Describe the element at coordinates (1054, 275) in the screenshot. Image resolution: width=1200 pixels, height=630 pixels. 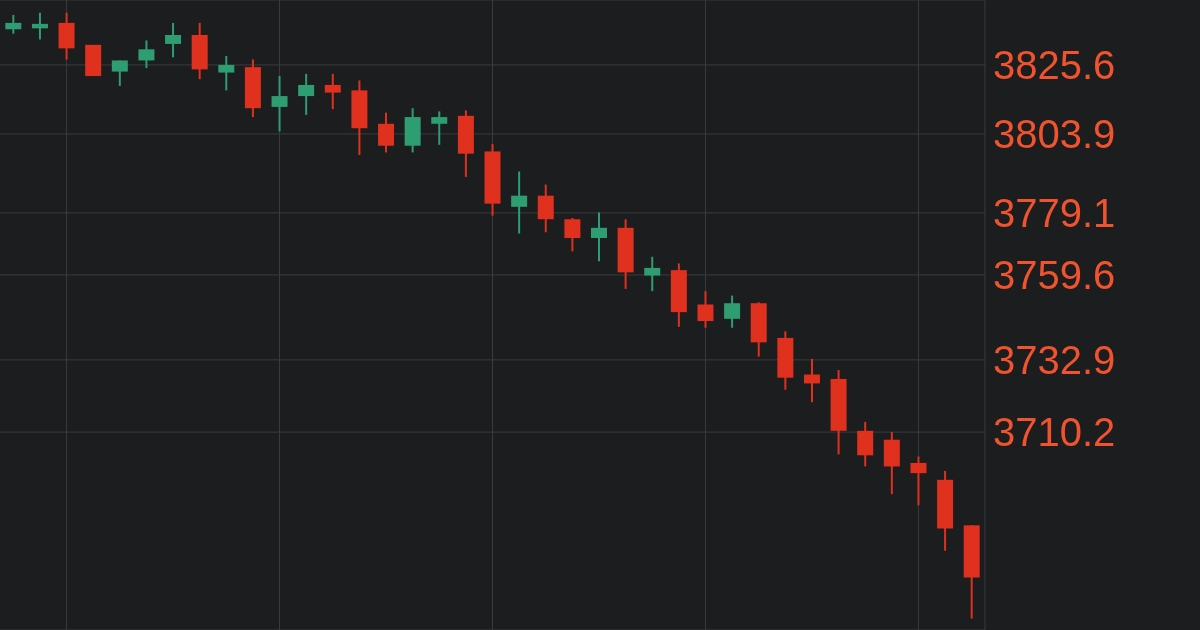
I see `y-tick-label: 3759.6` at that location.